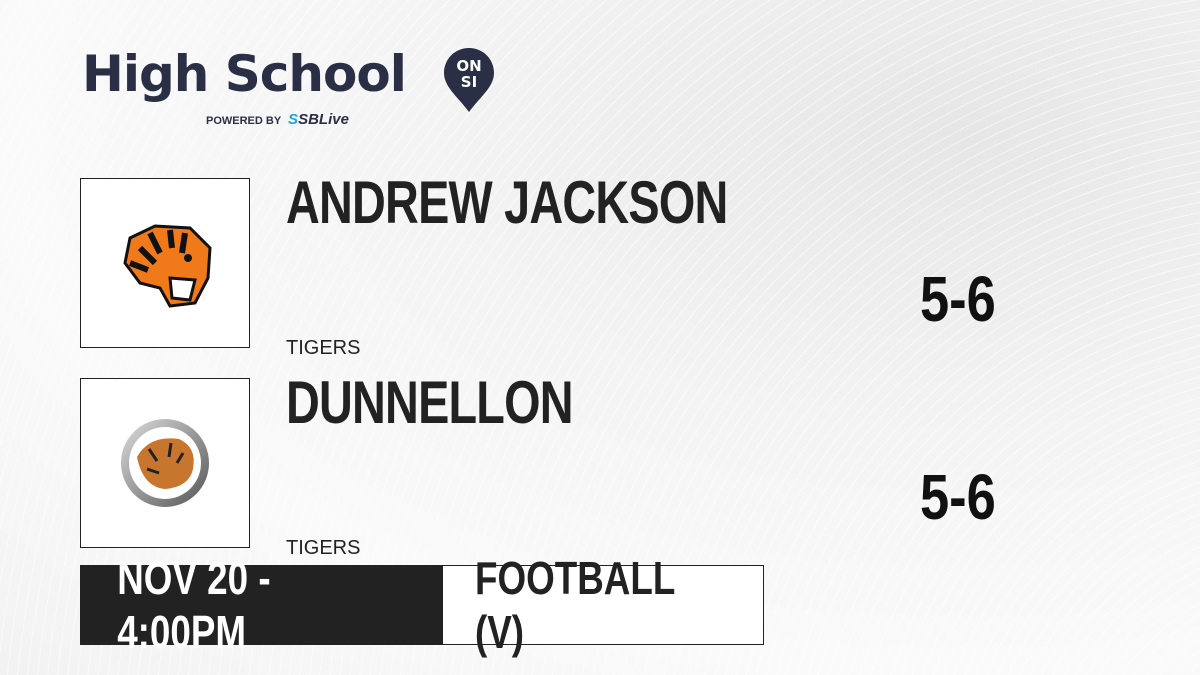 The image size is (1200, 675). I want to click on sblive-logo: SSBLive, so click(318, 119).